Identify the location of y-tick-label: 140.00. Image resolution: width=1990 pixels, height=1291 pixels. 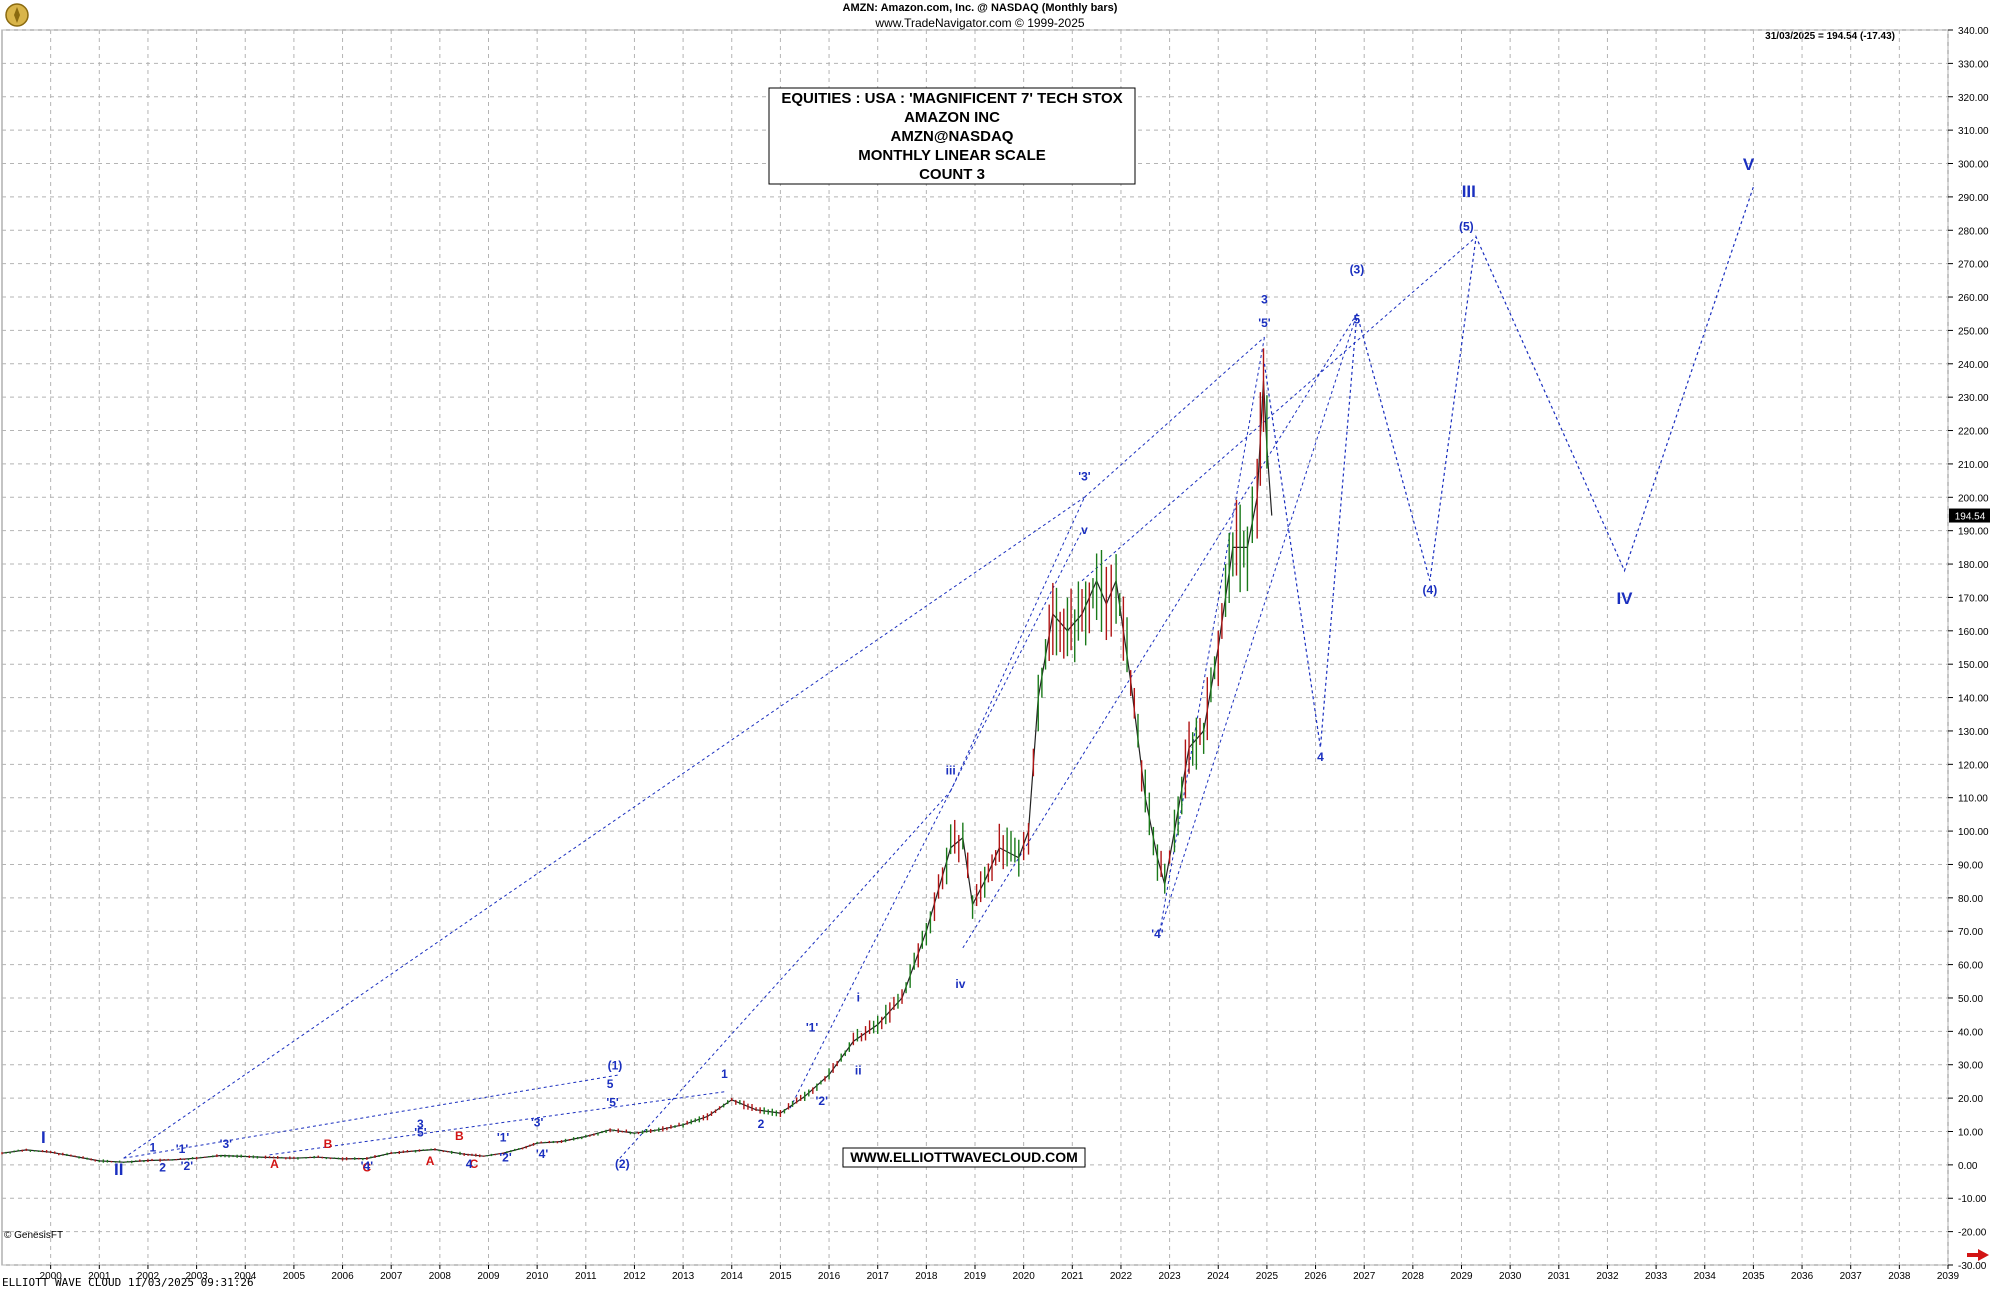
(1973, 699).